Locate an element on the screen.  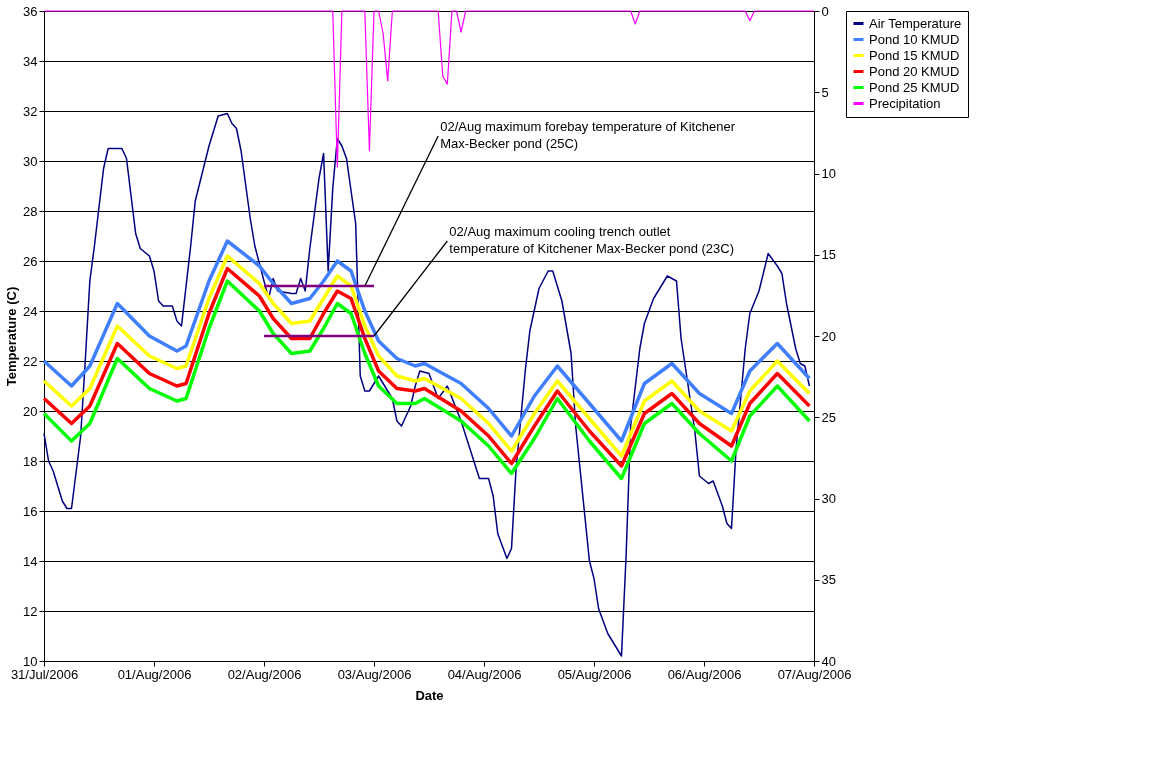
legend-label: Pond 10 KMUD is located at coordinates (914, 39).